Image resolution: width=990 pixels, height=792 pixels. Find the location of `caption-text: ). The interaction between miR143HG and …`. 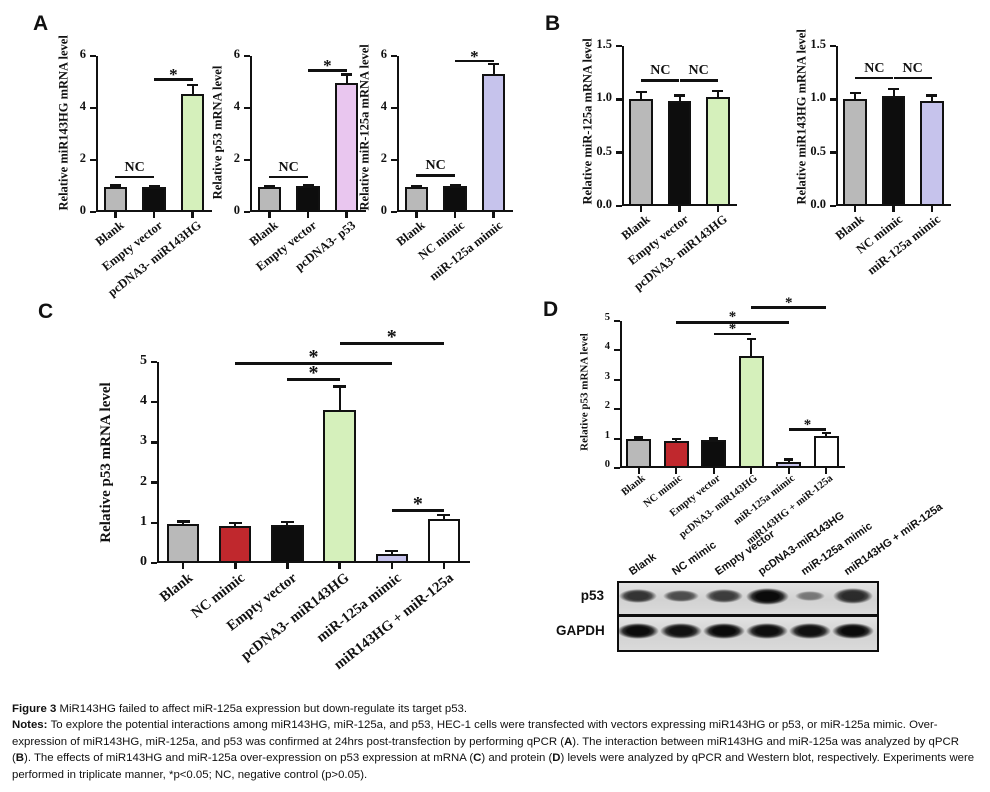

caption-text: ). The interaction between miR143HG and … is located at coordinates (485, 750).